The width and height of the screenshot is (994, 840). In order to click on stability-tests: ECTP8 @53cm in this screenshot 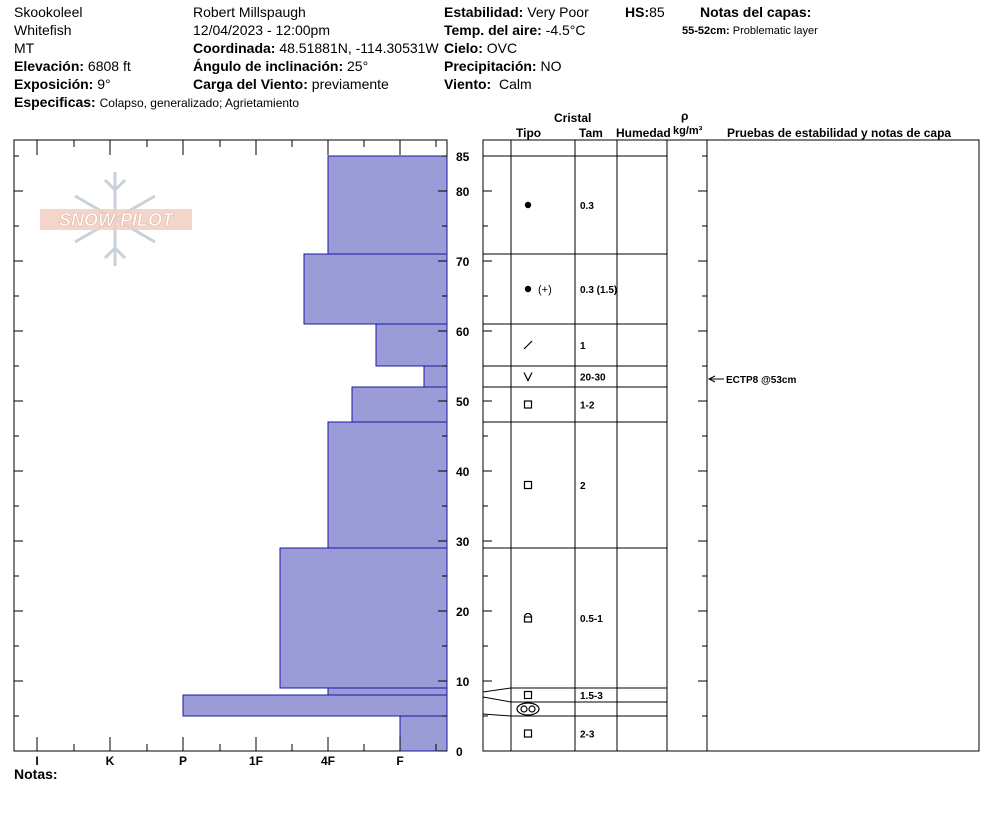, I will do `click(751, 380)`.